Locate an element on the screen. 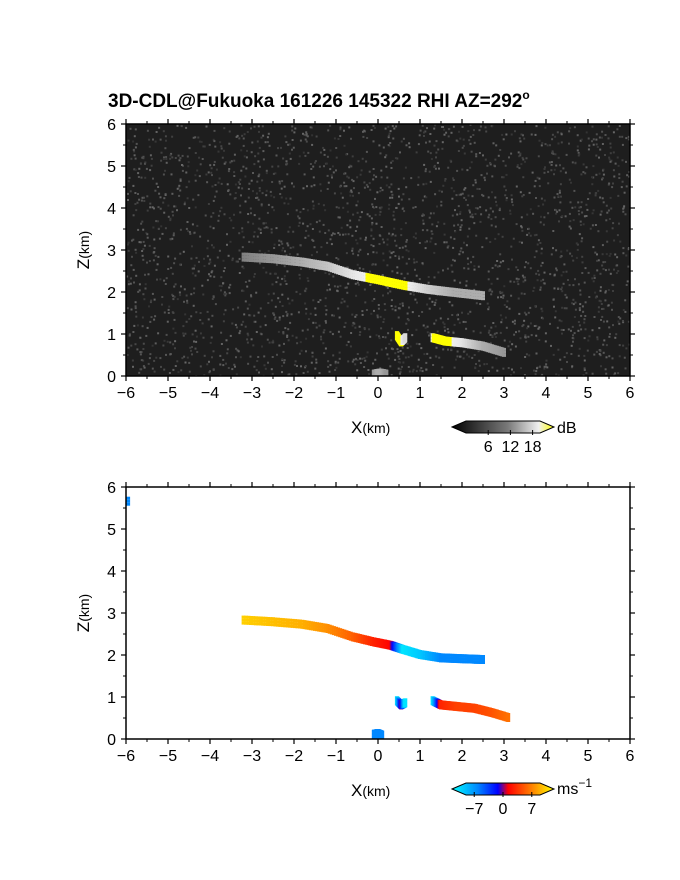 This screenshot has width=680, height=880. intensity-colorbar-unit: dB is located at coordinates (567, 428).